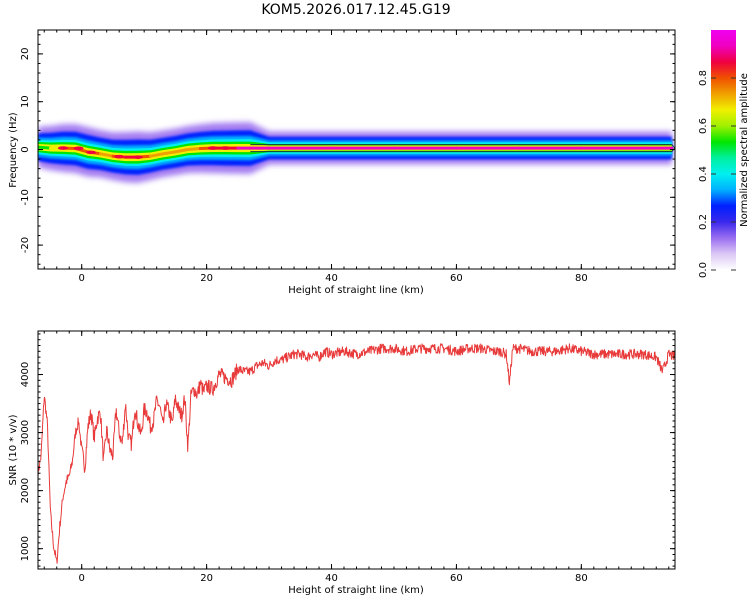  Describe the element at coordinates (356, 590) in the screenshot. I see `snr-x-axis-label: Height of straight line (km)` at that location.